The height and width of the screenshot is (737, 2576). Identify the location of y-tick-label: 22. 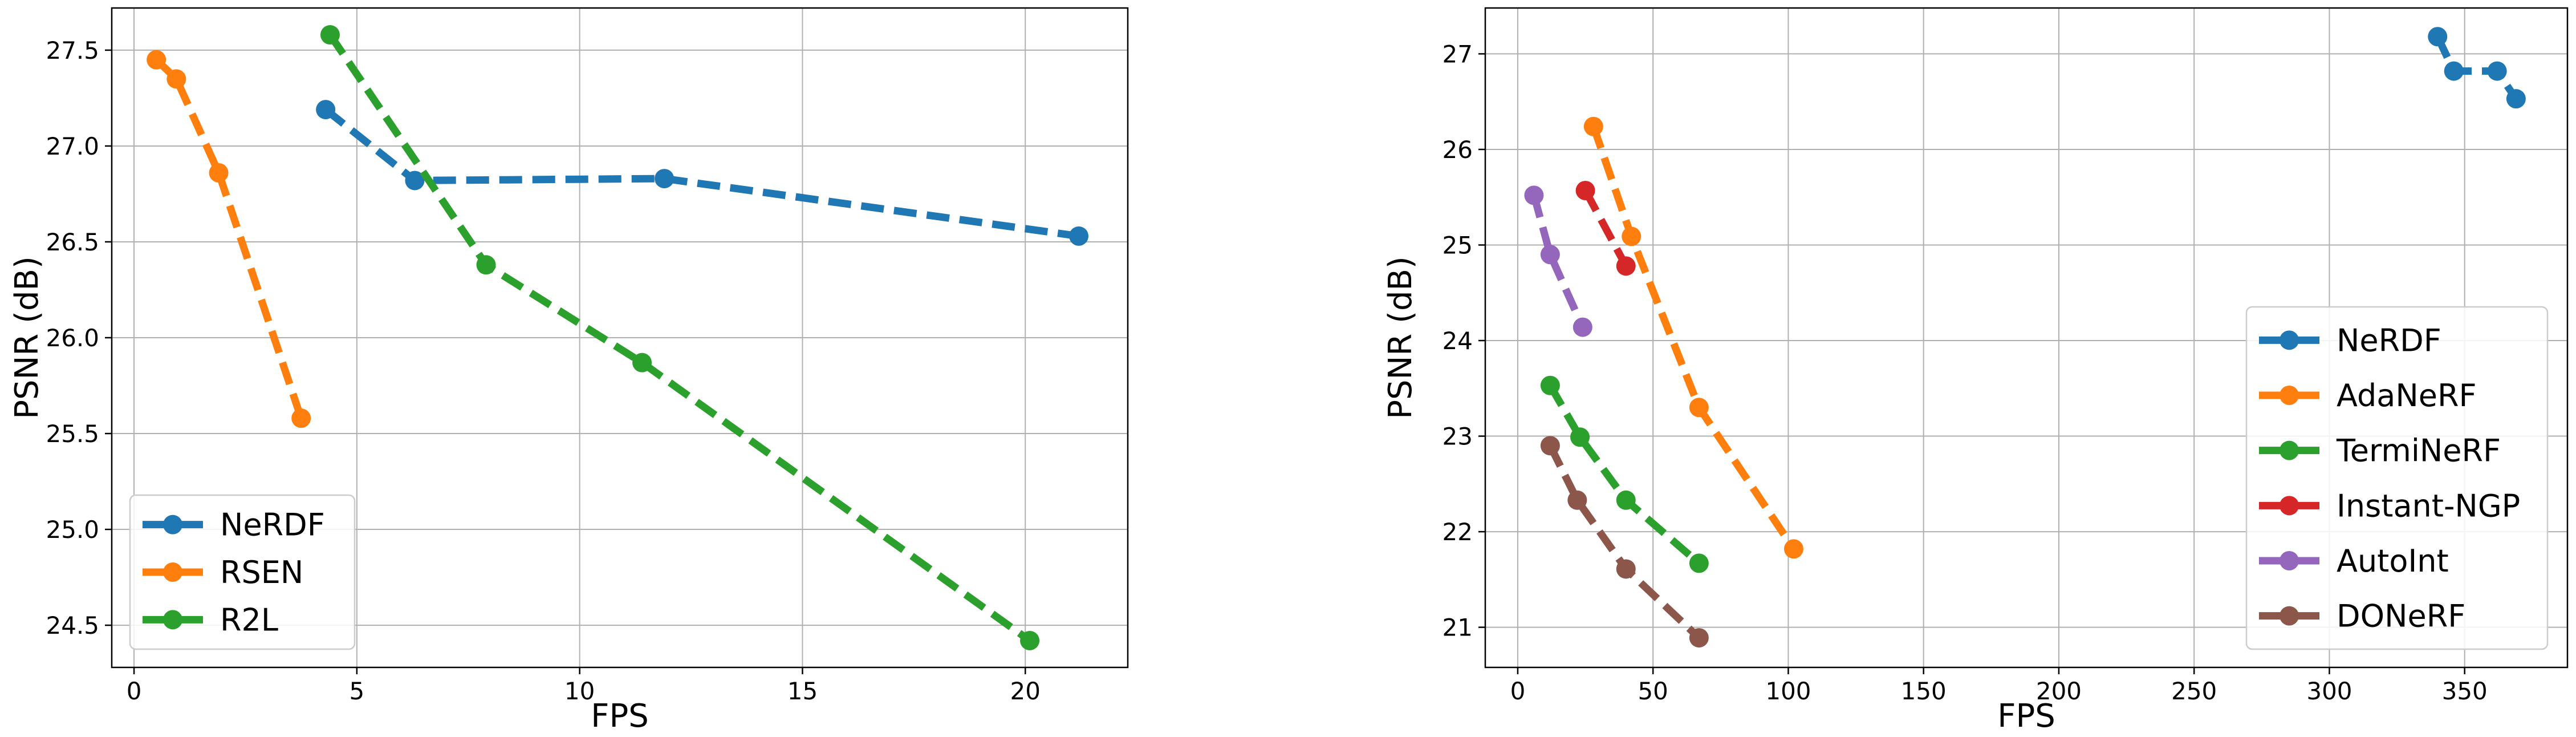
(1458, 532).